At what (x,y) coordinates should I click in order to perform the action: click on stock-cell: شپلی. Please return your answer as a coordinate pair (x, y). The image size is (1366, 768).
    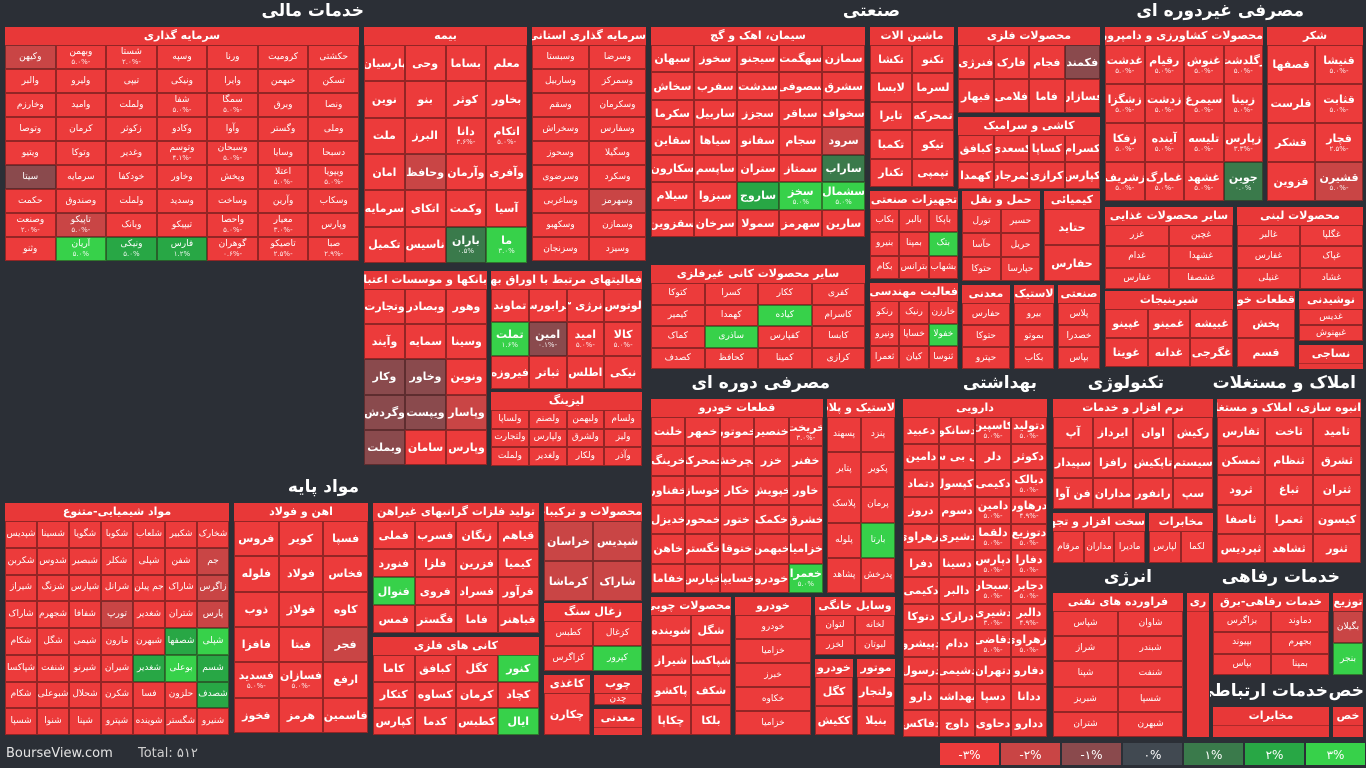
    Looking at the image, I should click on (213, 641).